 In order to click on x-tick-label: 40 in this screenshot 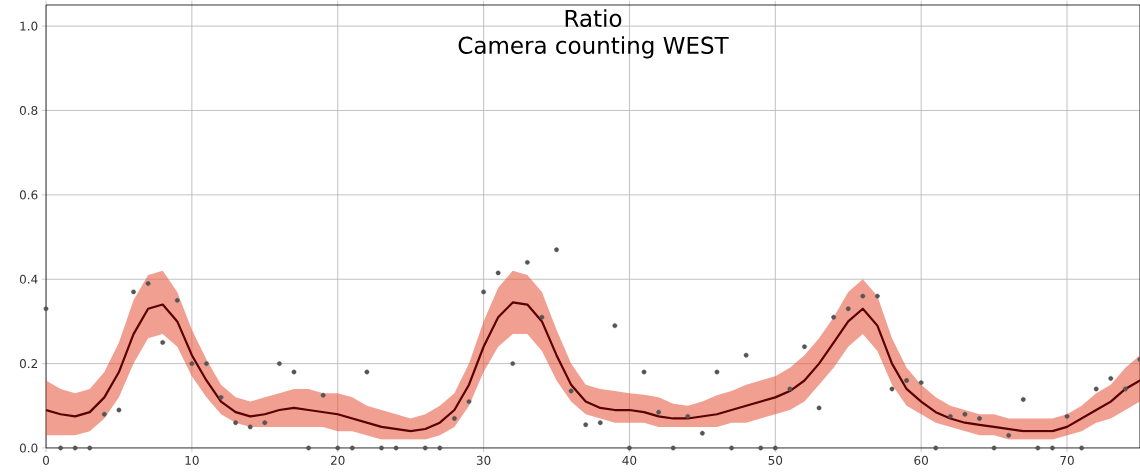, I will do `click(629, 460)`.